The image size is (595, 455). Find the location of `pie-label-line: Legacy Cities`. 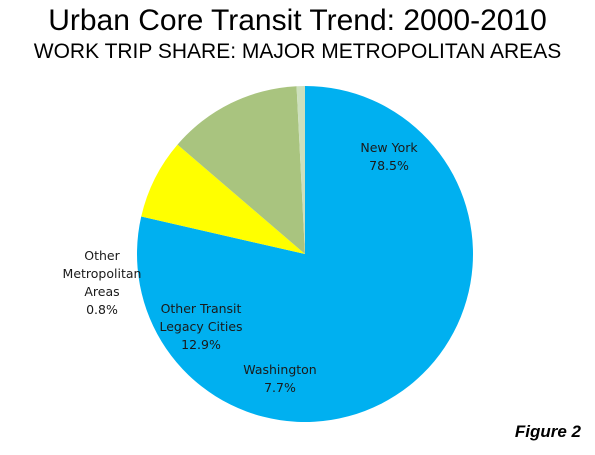

pie-label-line: Legacy Cities is located at coordinates (200, 326).